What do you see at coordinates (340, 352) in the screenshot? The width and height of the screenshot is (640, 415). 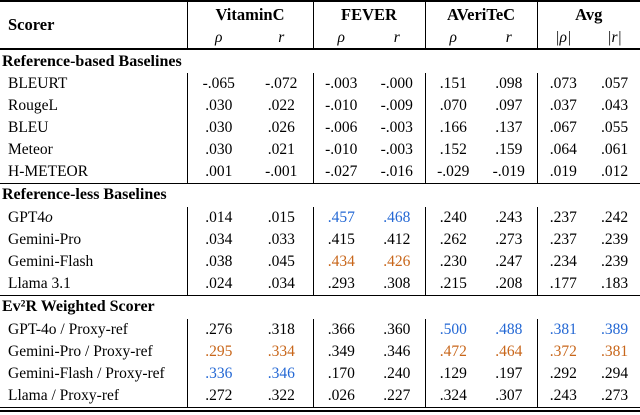 I see `value-cell: .349` at bounding box center [340, 352].